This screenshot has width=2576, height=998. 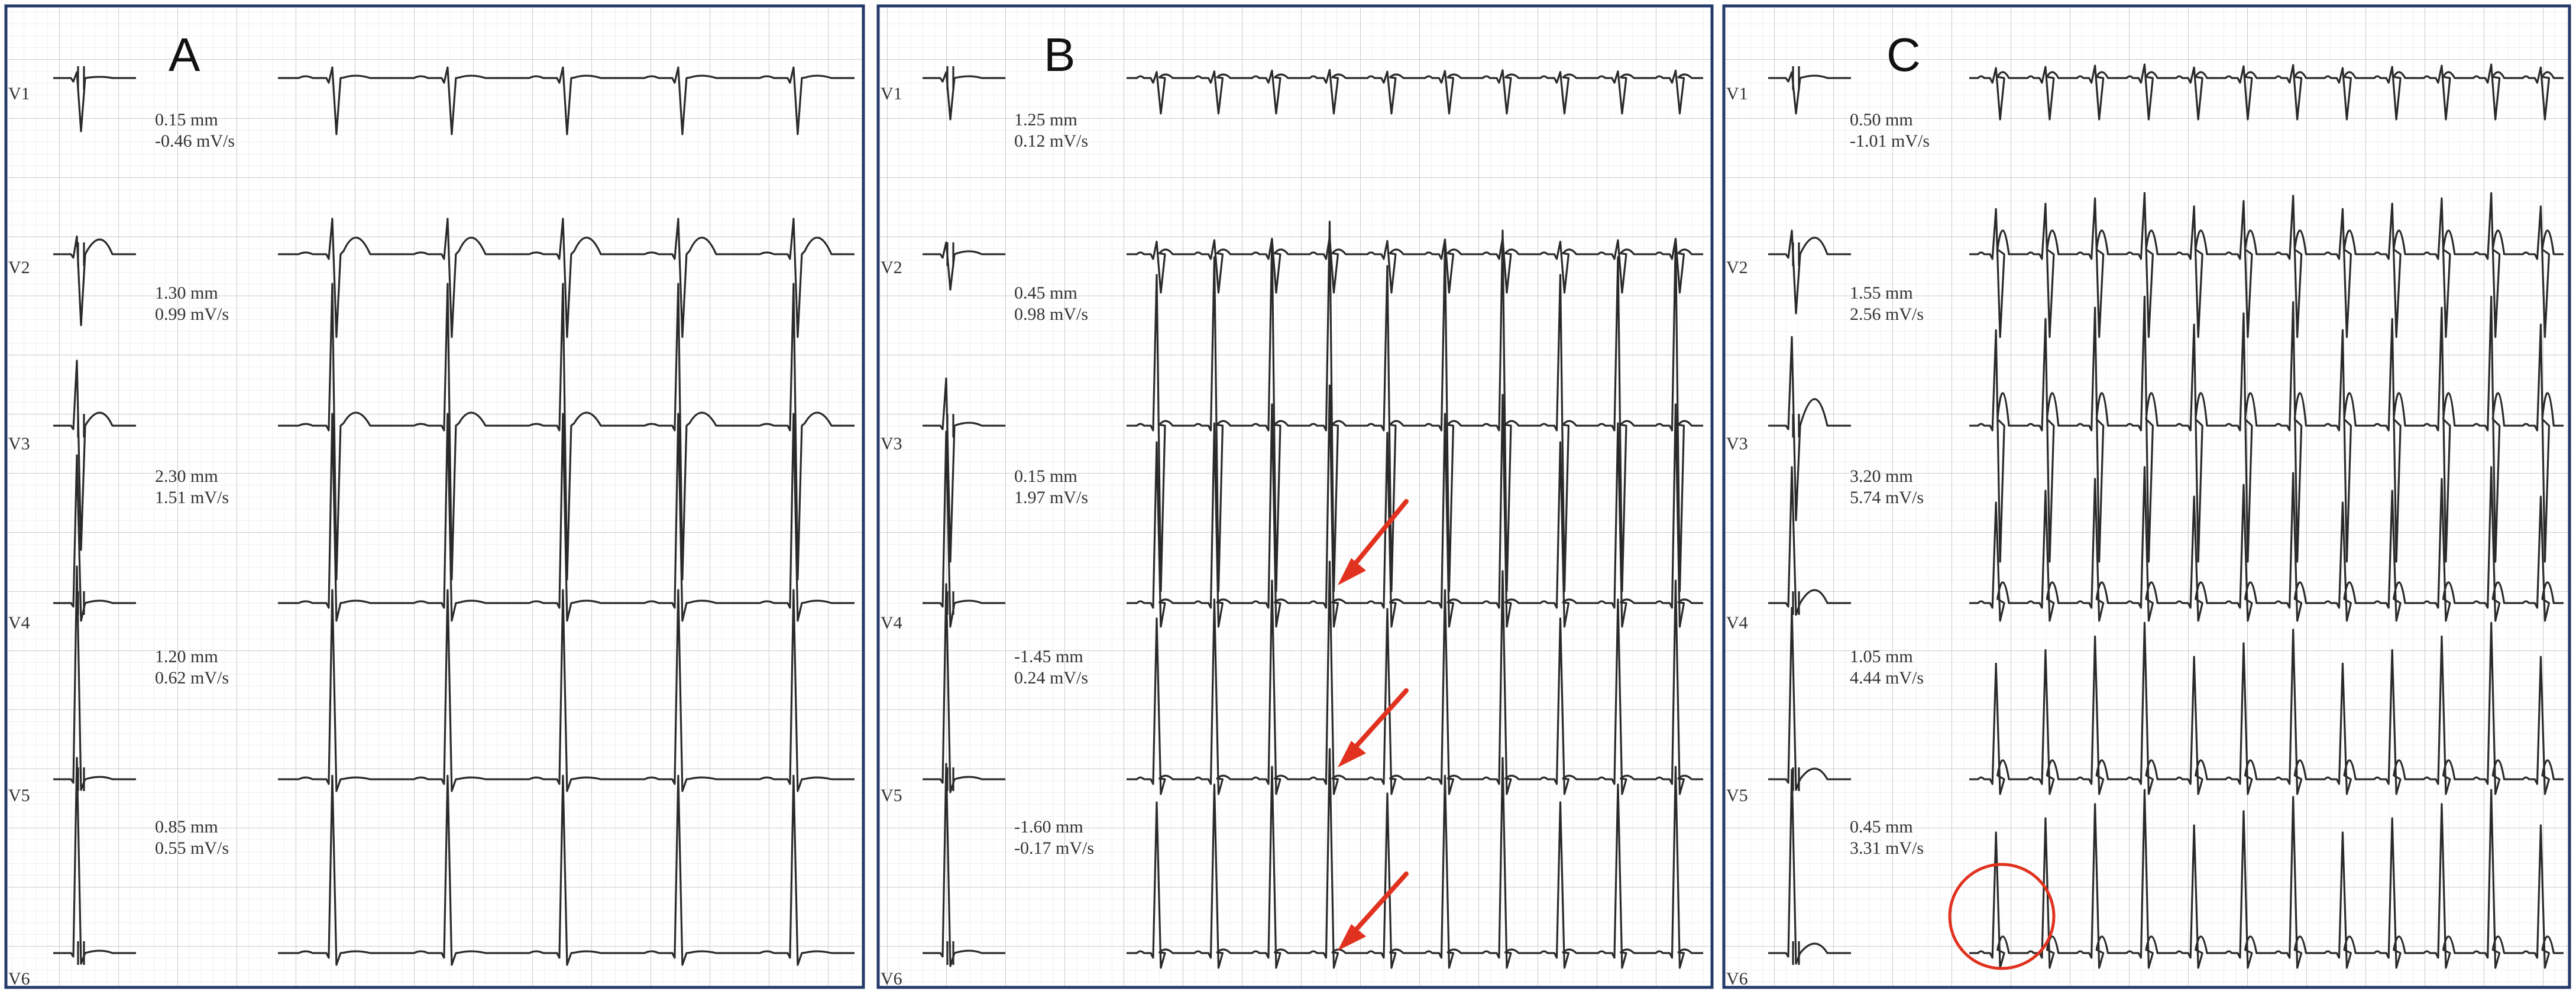 What do you see at coordinates (1060, 54) in the screenshot?
I see `panel-b-letter: B` at bounding box center [1060, 54].